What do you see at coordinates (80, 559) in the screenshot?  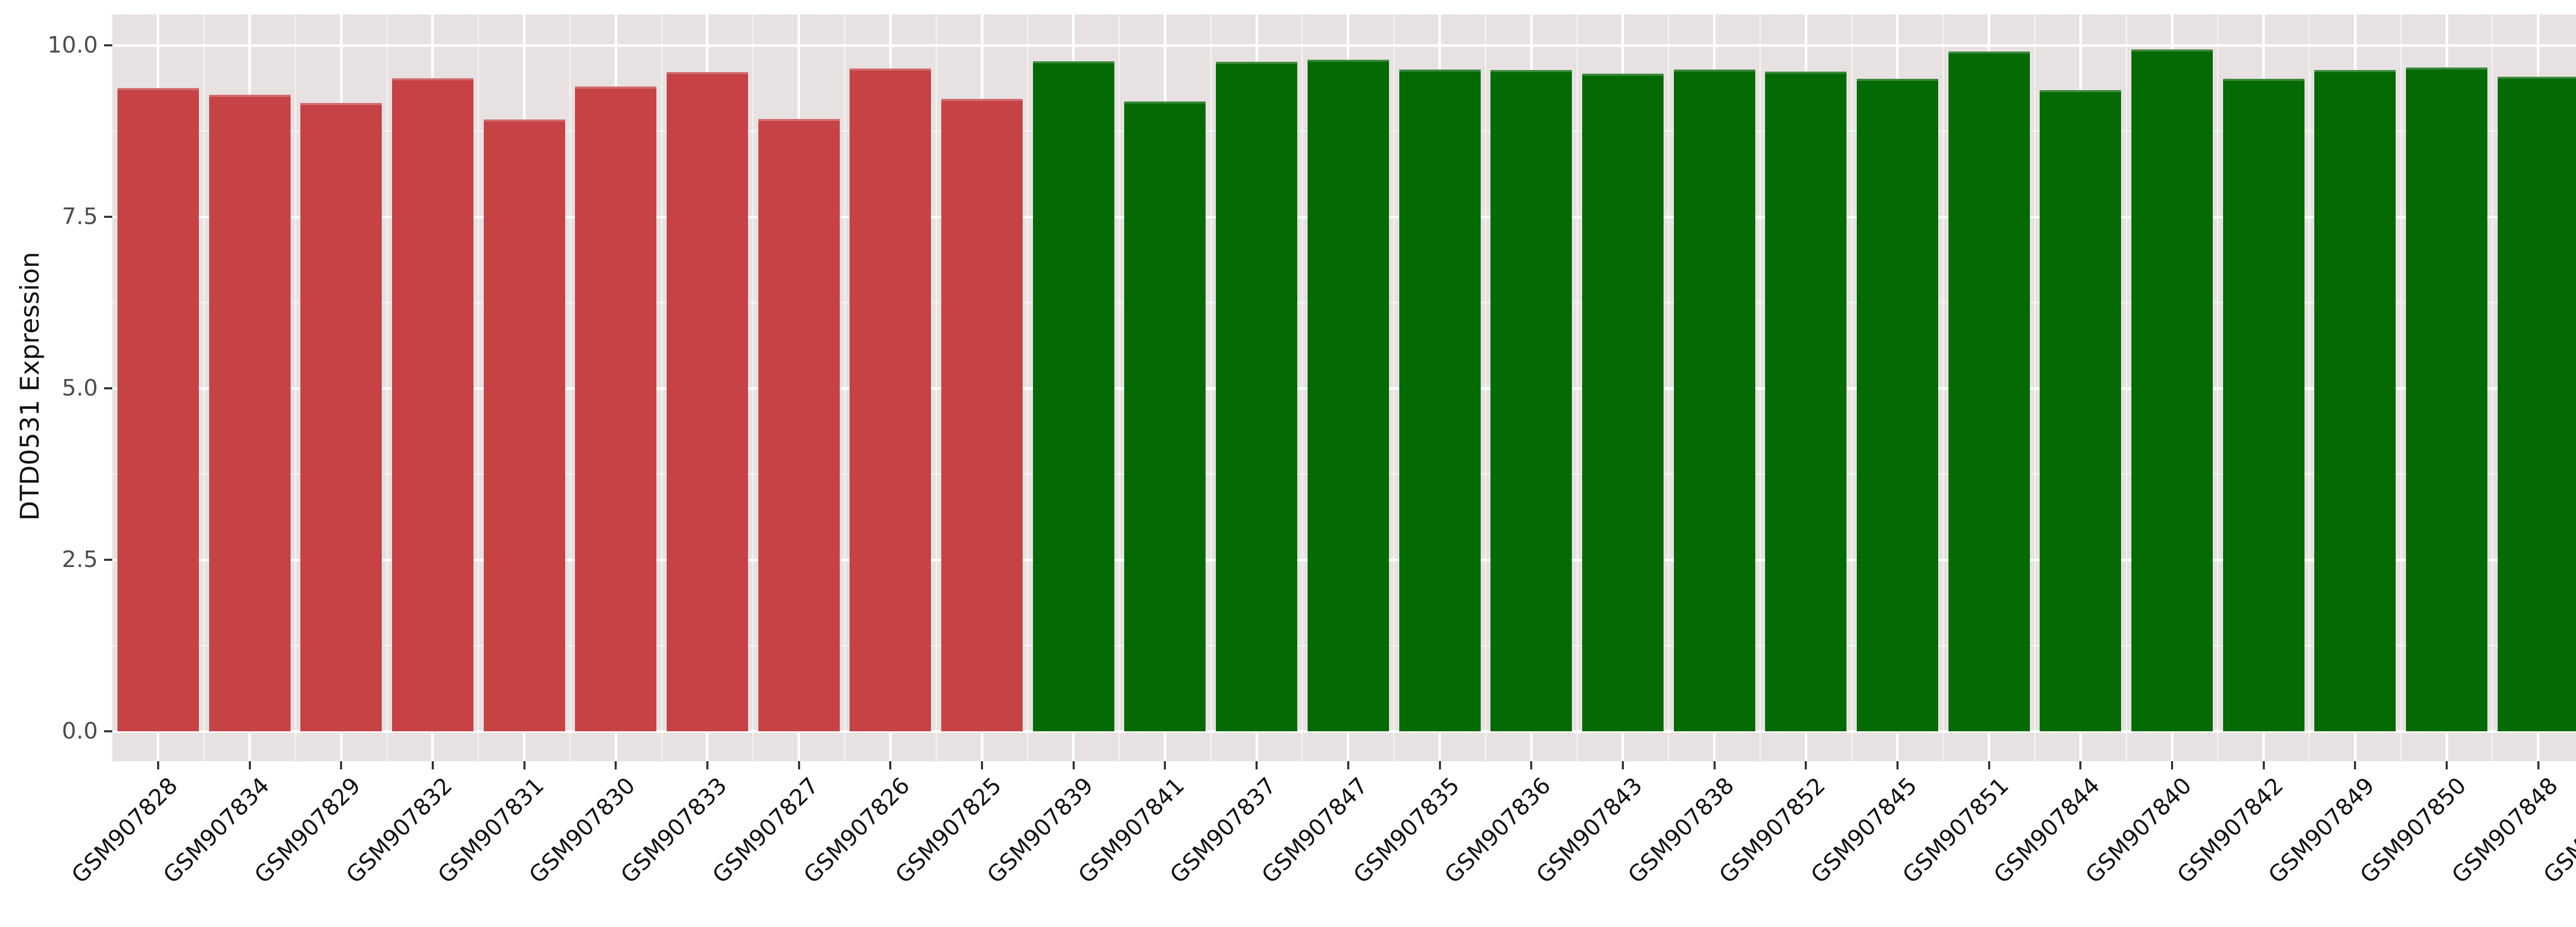 I see `y-tick-label: 2.5` at bounding box center [80, 559].